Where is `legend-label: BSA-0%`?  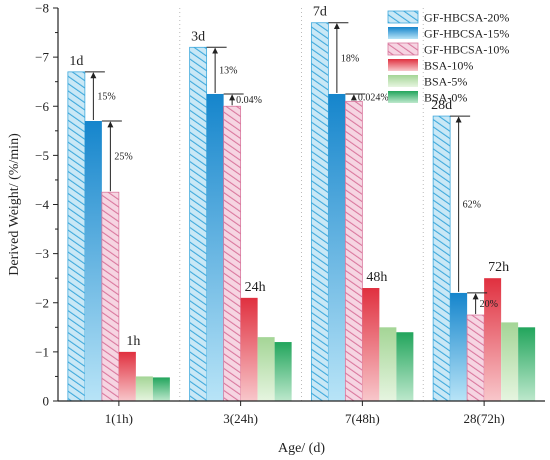
legend-label: BSA-0% is located at coordinates (445, 98).